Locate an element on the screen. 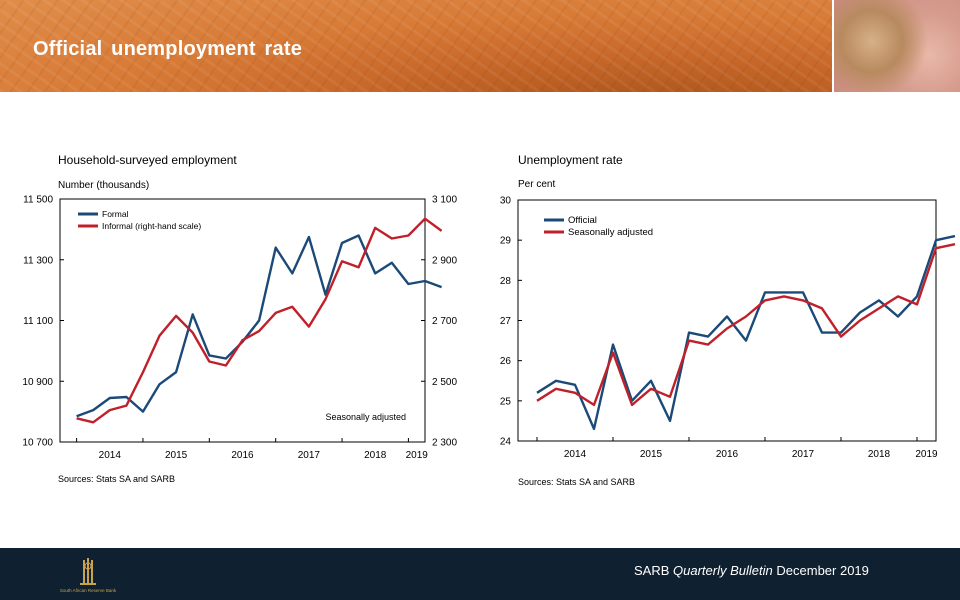 The image size is (960, 600). y-tick-label-right: 3 100 is located at coordinates (444, 200).